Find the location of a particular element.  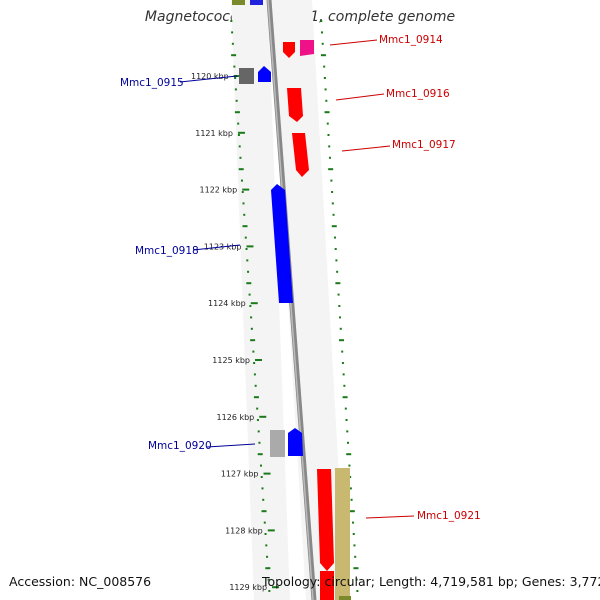

gene-label-mmc1-0918: Mmc1_0918 is located at coordinates (167, 251).